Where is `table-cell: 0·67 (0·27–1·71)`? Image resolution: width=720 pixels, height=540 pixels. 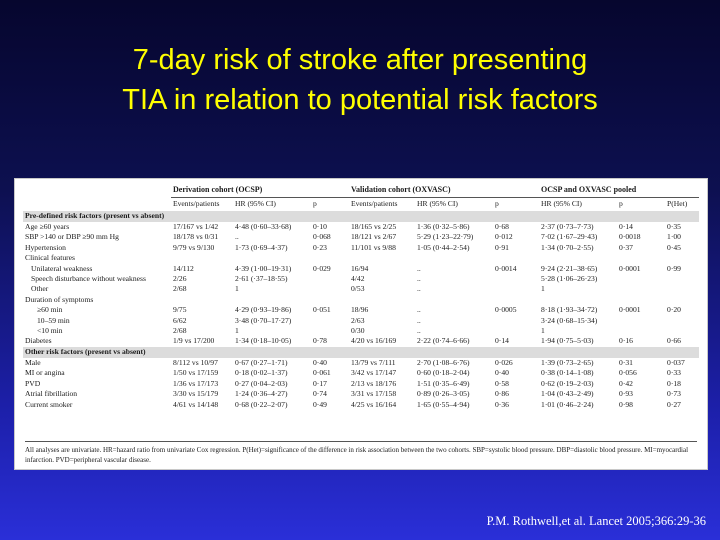 table-cell: 0·67 (0·27–1·71) is located at coordinates (261, 362).